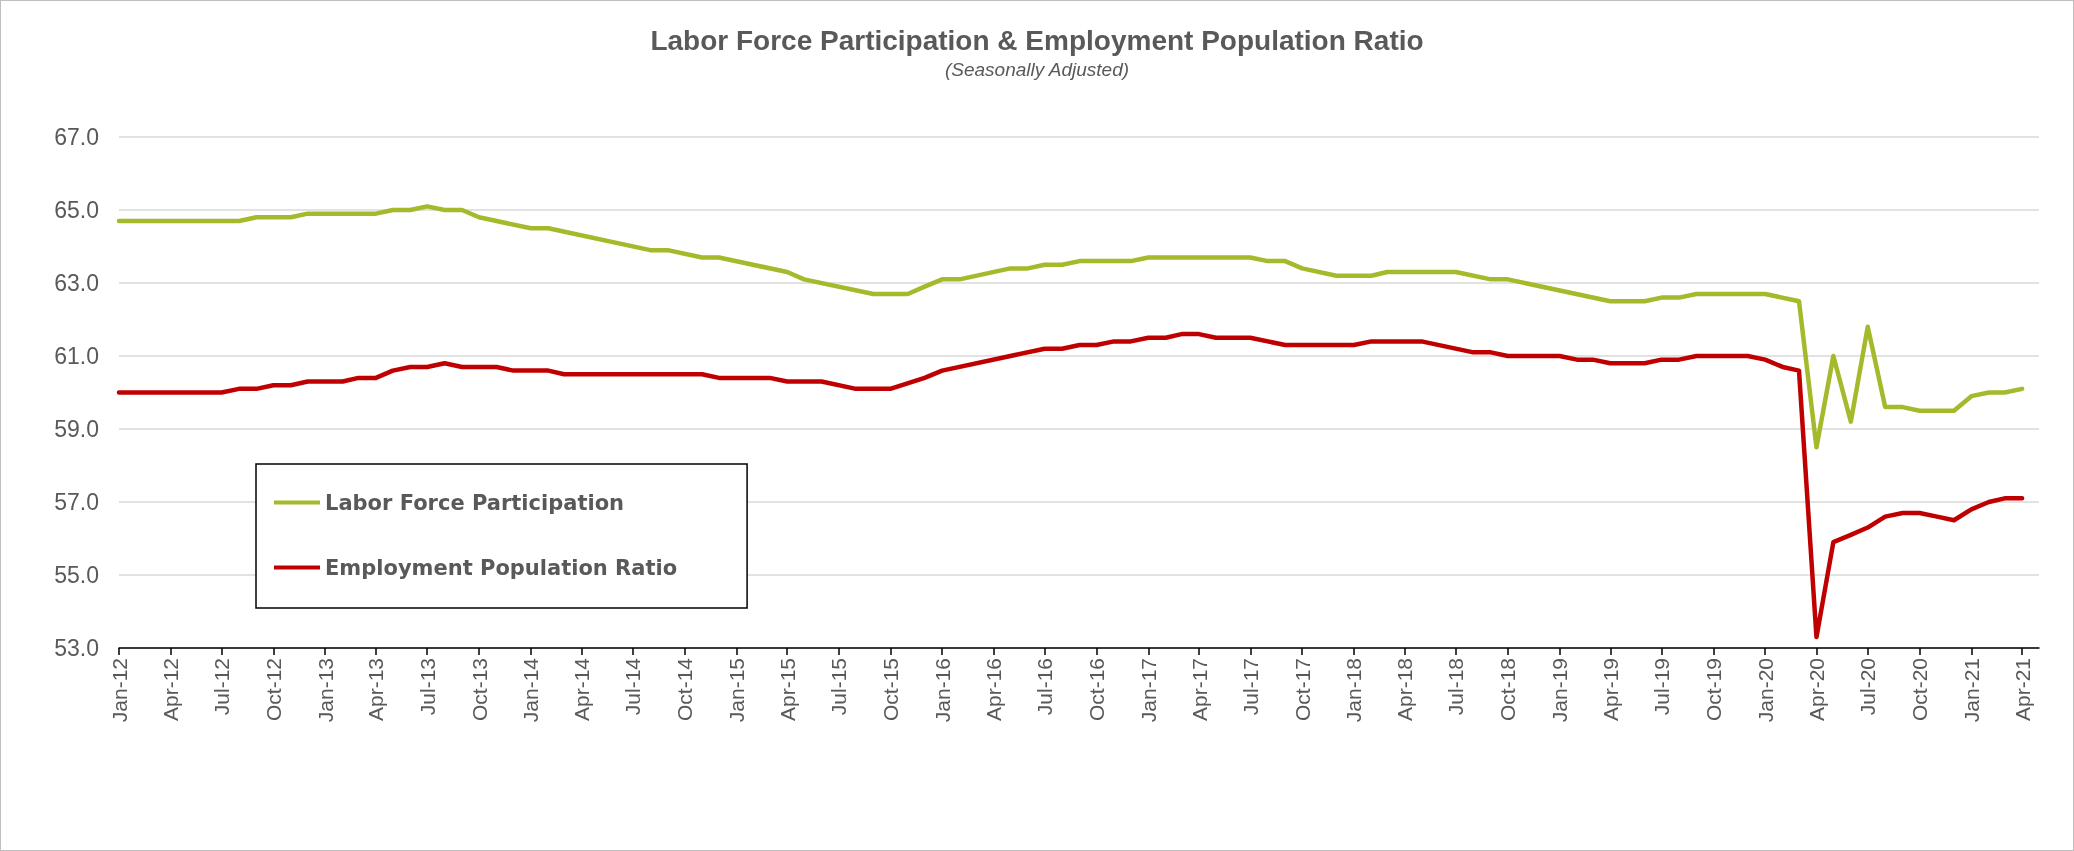 The width and height of the screenshot is (2074, 851). What do you see at coordinates (1096, 690) in the screenshot?
I see `x-tick-label: Oct-16` at bounding box center [1096, 690].